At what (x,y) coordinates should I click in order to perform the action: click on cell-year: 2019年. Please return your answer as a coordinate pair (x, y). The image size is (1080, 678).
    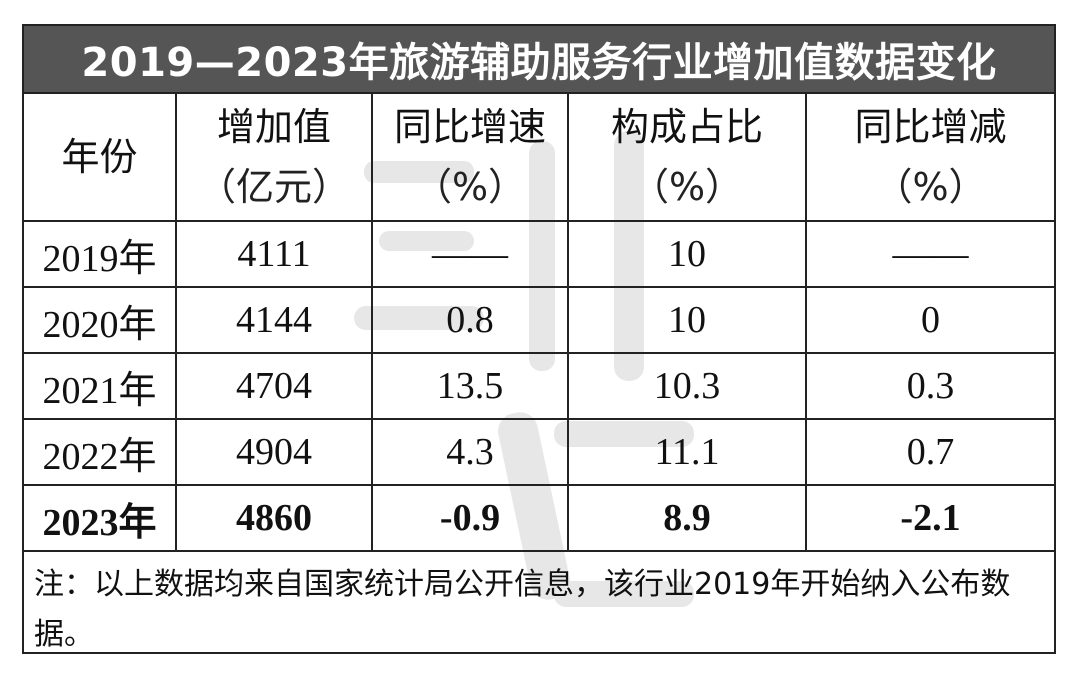
    Looking at the image, I should click on (100, 254).